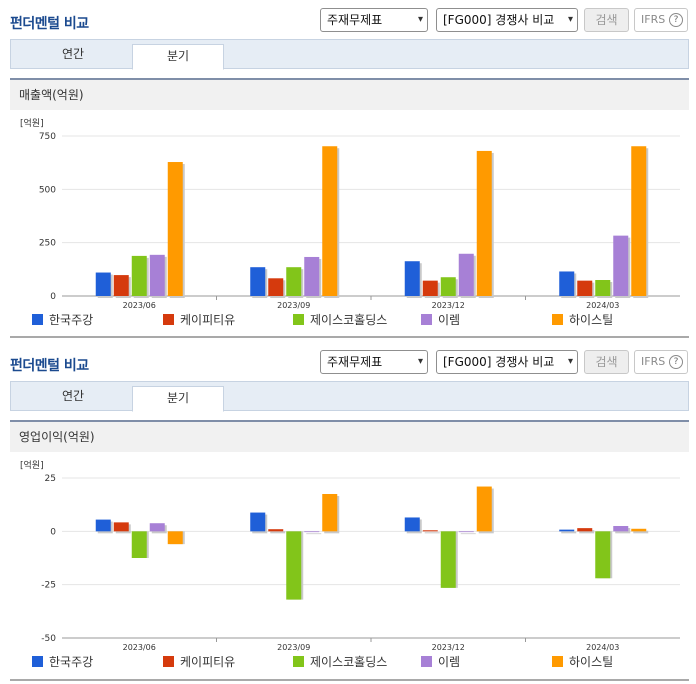 The width and height of the screenshot is (696, 684). Describe the element at coordinates (48, 639) in the screenshot. I see `y-tick-label: -50` at that location.